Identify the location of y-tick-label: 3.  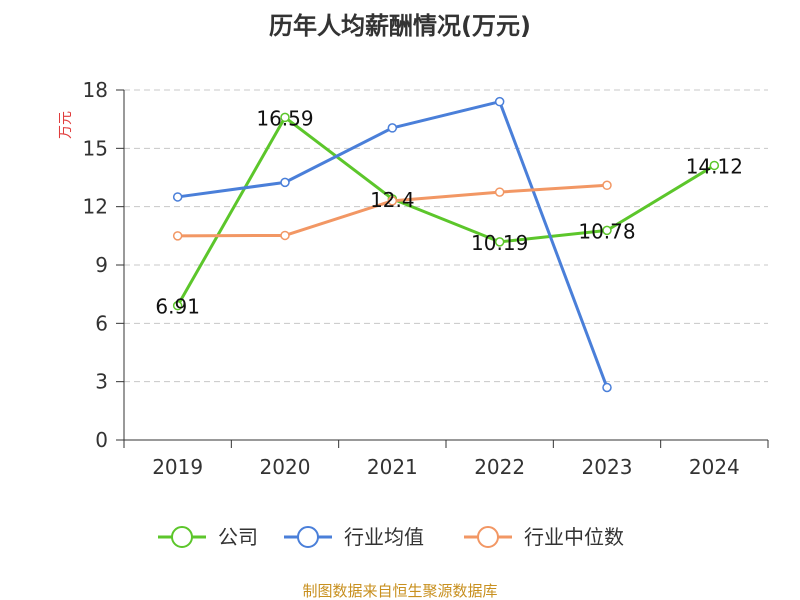
(101, 382).